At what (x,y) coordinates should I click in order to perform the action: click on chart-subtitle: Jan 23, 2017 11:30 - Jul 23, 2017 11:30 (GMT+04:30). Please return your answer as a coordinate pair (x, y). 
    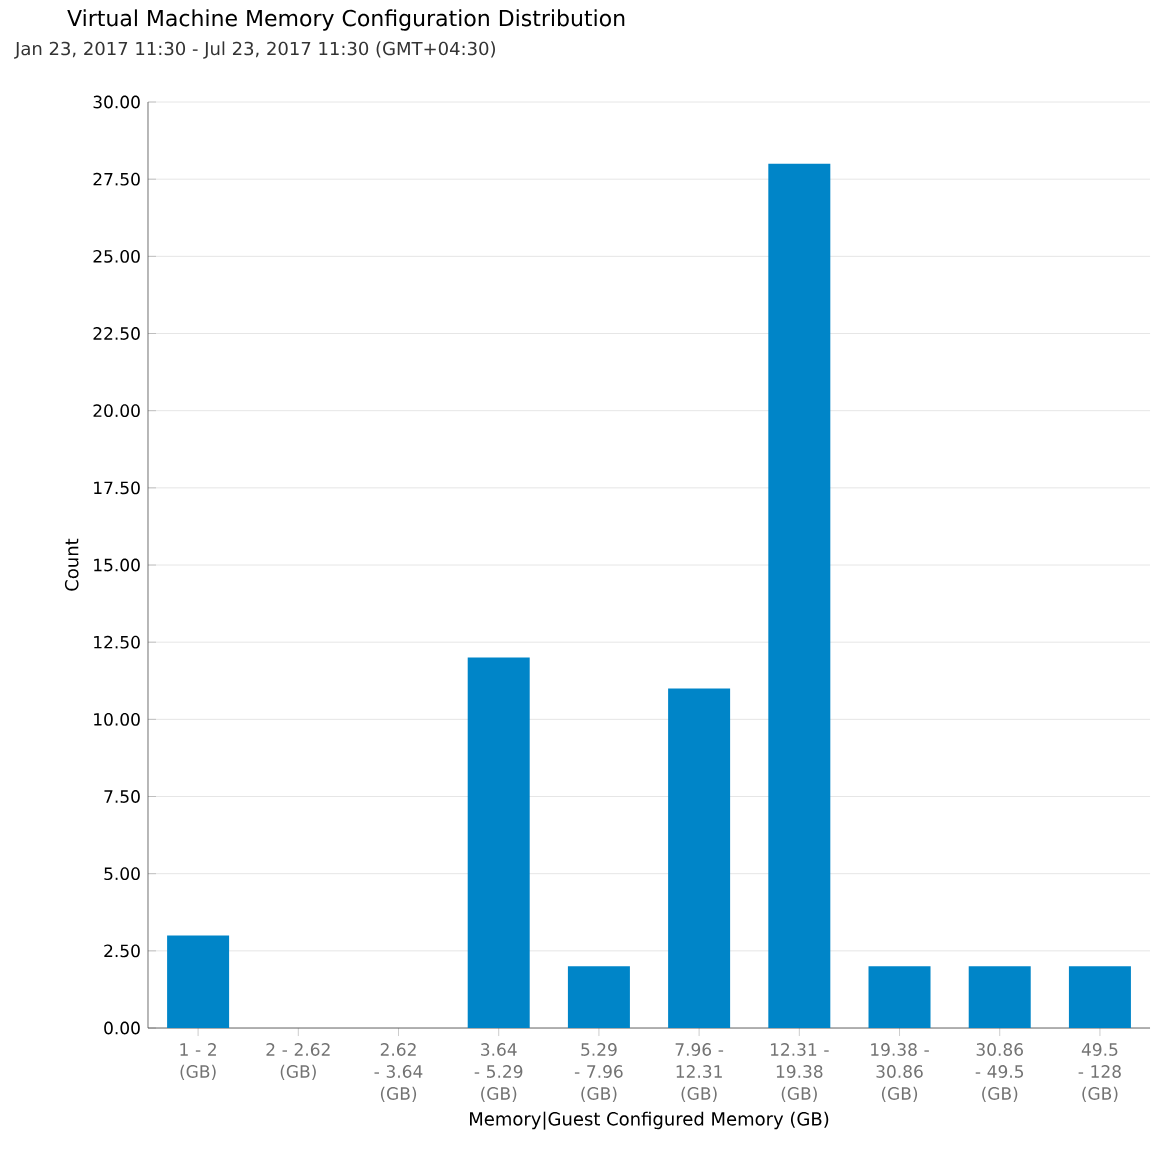
    Looking at the image, I should click on (254, 50).